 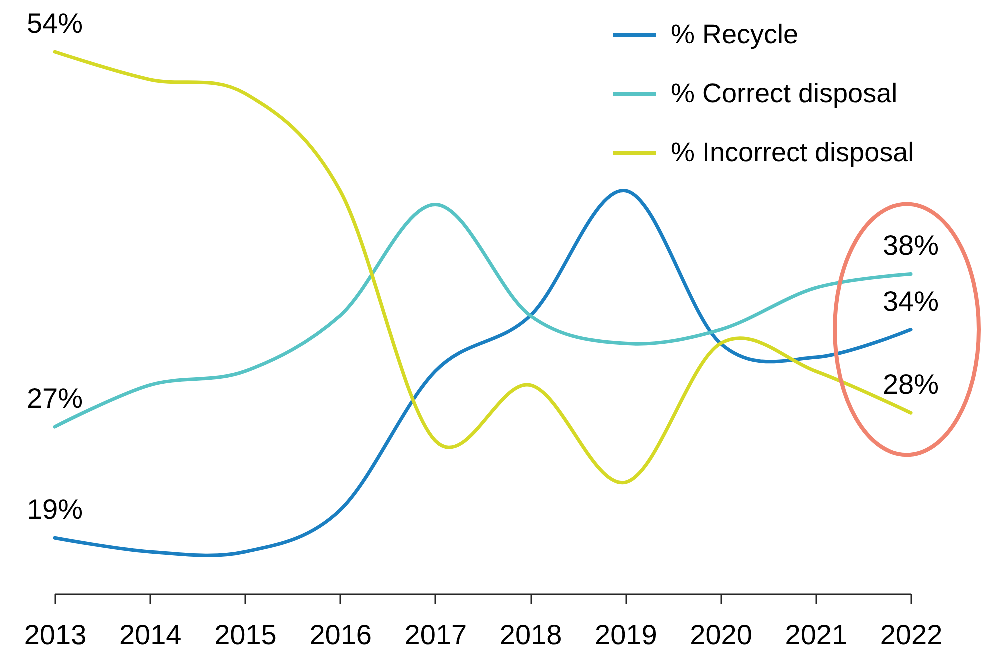 I want to click on data-label: 34%, so click(x=911, y=301).